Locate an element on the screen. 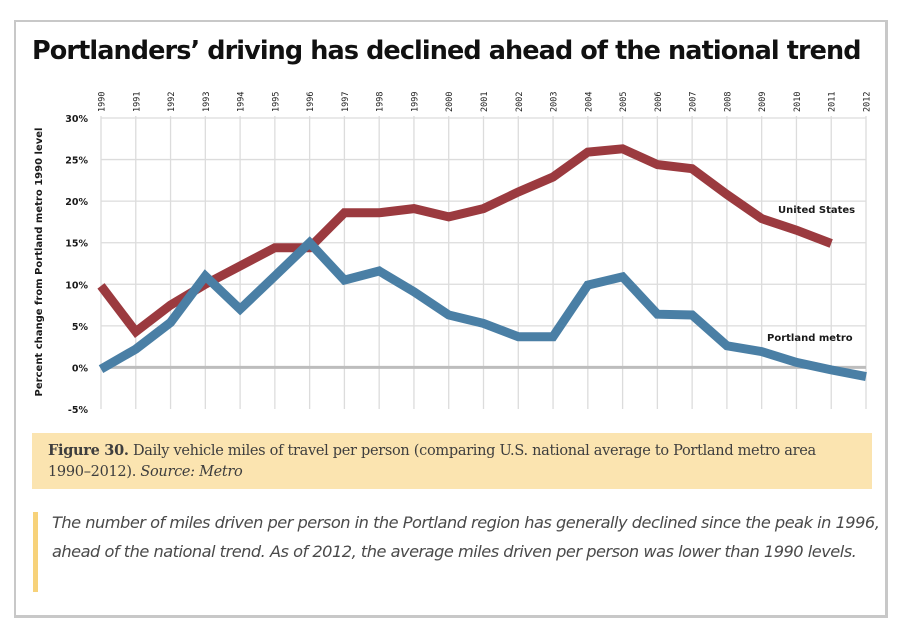 The image size is (902, 628). series-label-united-states: United States is located at coordinates (816, 210).